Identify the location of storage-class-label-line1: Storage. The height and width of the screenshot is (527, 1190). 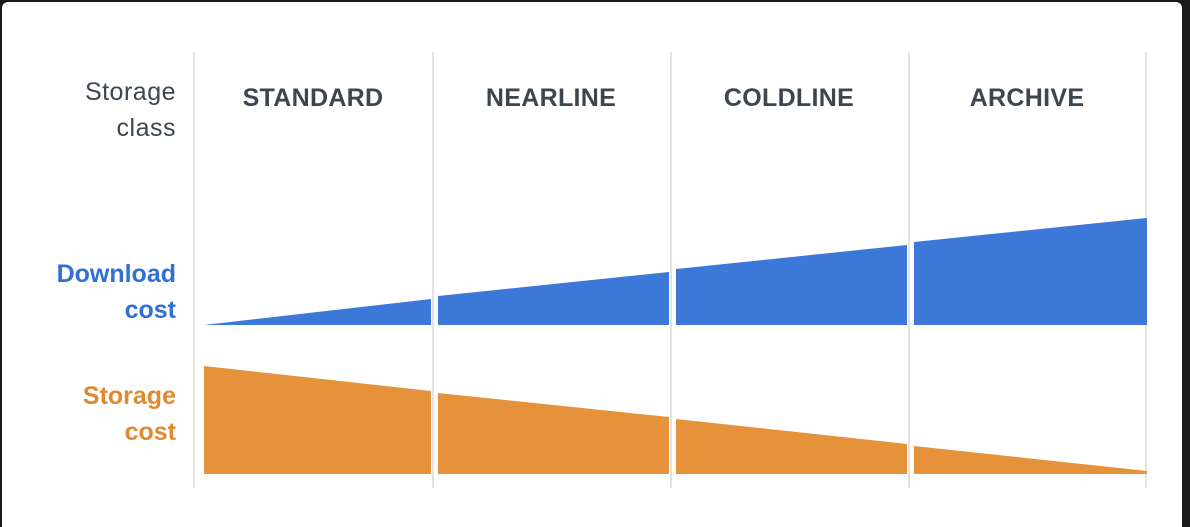
(130, 92).